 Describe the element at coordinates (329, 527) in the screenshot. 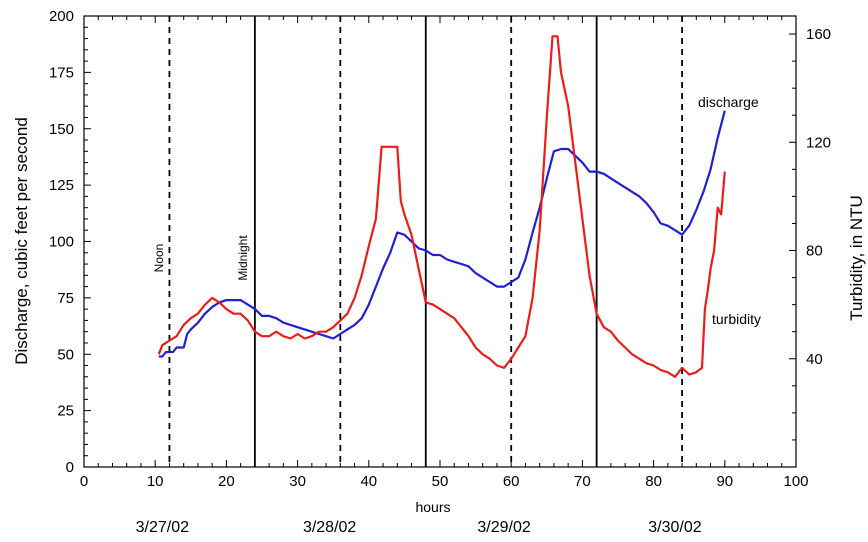

I see `date-label: 3/28/02` at that location.